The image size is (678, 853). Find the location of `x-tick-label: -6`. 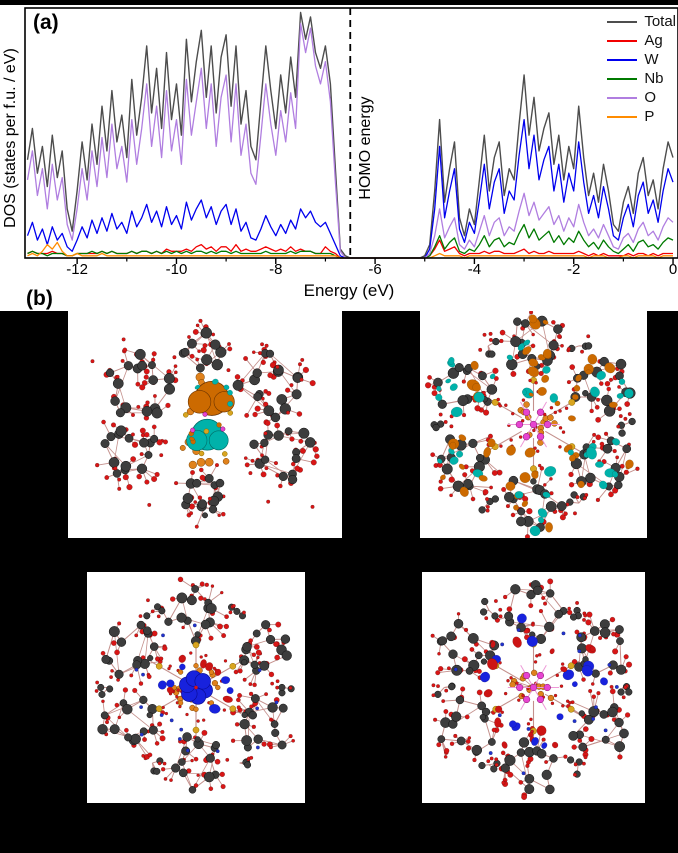

x-tick-label: -6 is located at coordinates (375, 269).